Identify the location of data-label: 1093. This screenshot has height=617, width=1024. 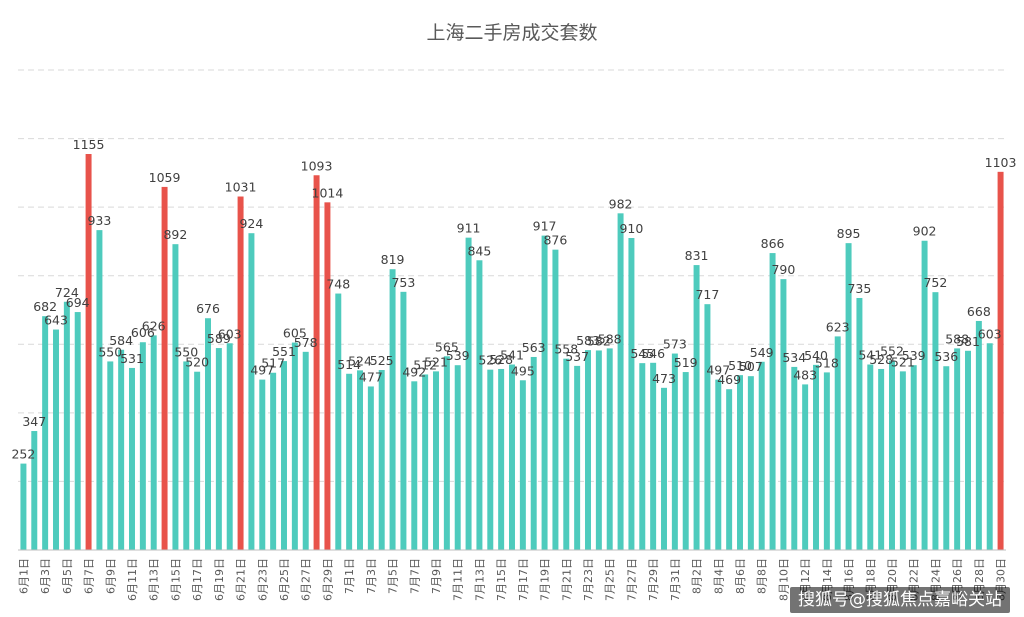
(317, 165).